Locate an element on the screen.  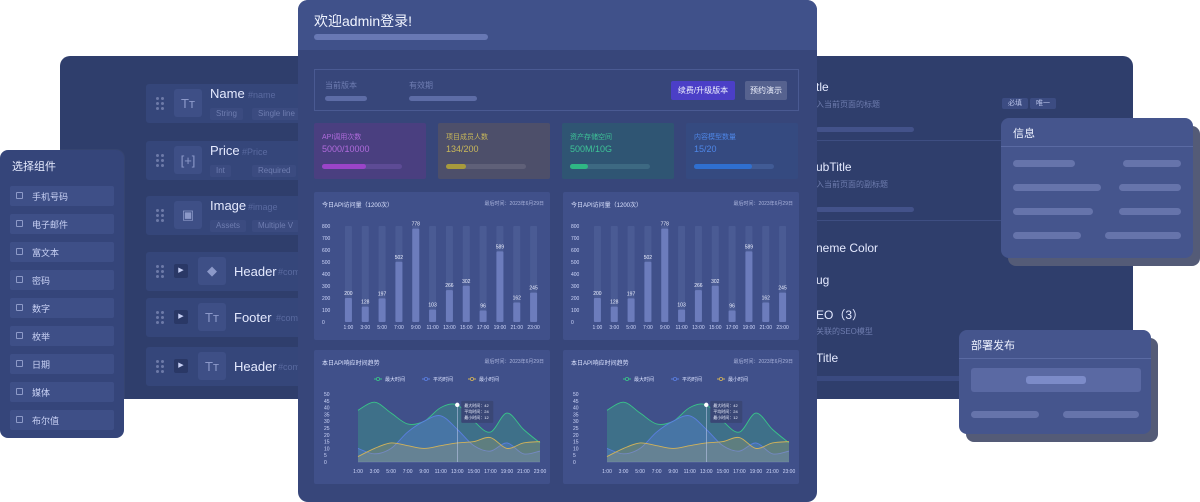
metric-label: 资产存储空间 is located at coordinates (591, 137).